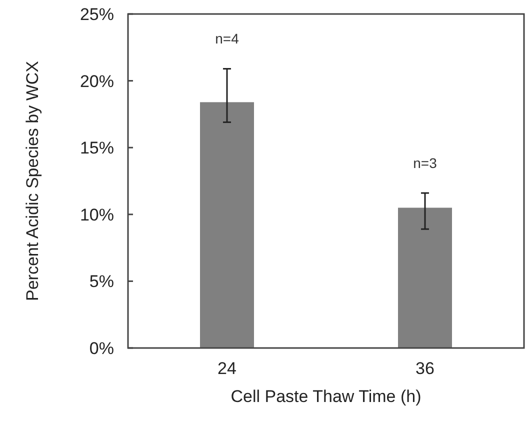 The height and width of the screenshot is (433, 528). I want to click on annotation: n=4, so click(227, 38).